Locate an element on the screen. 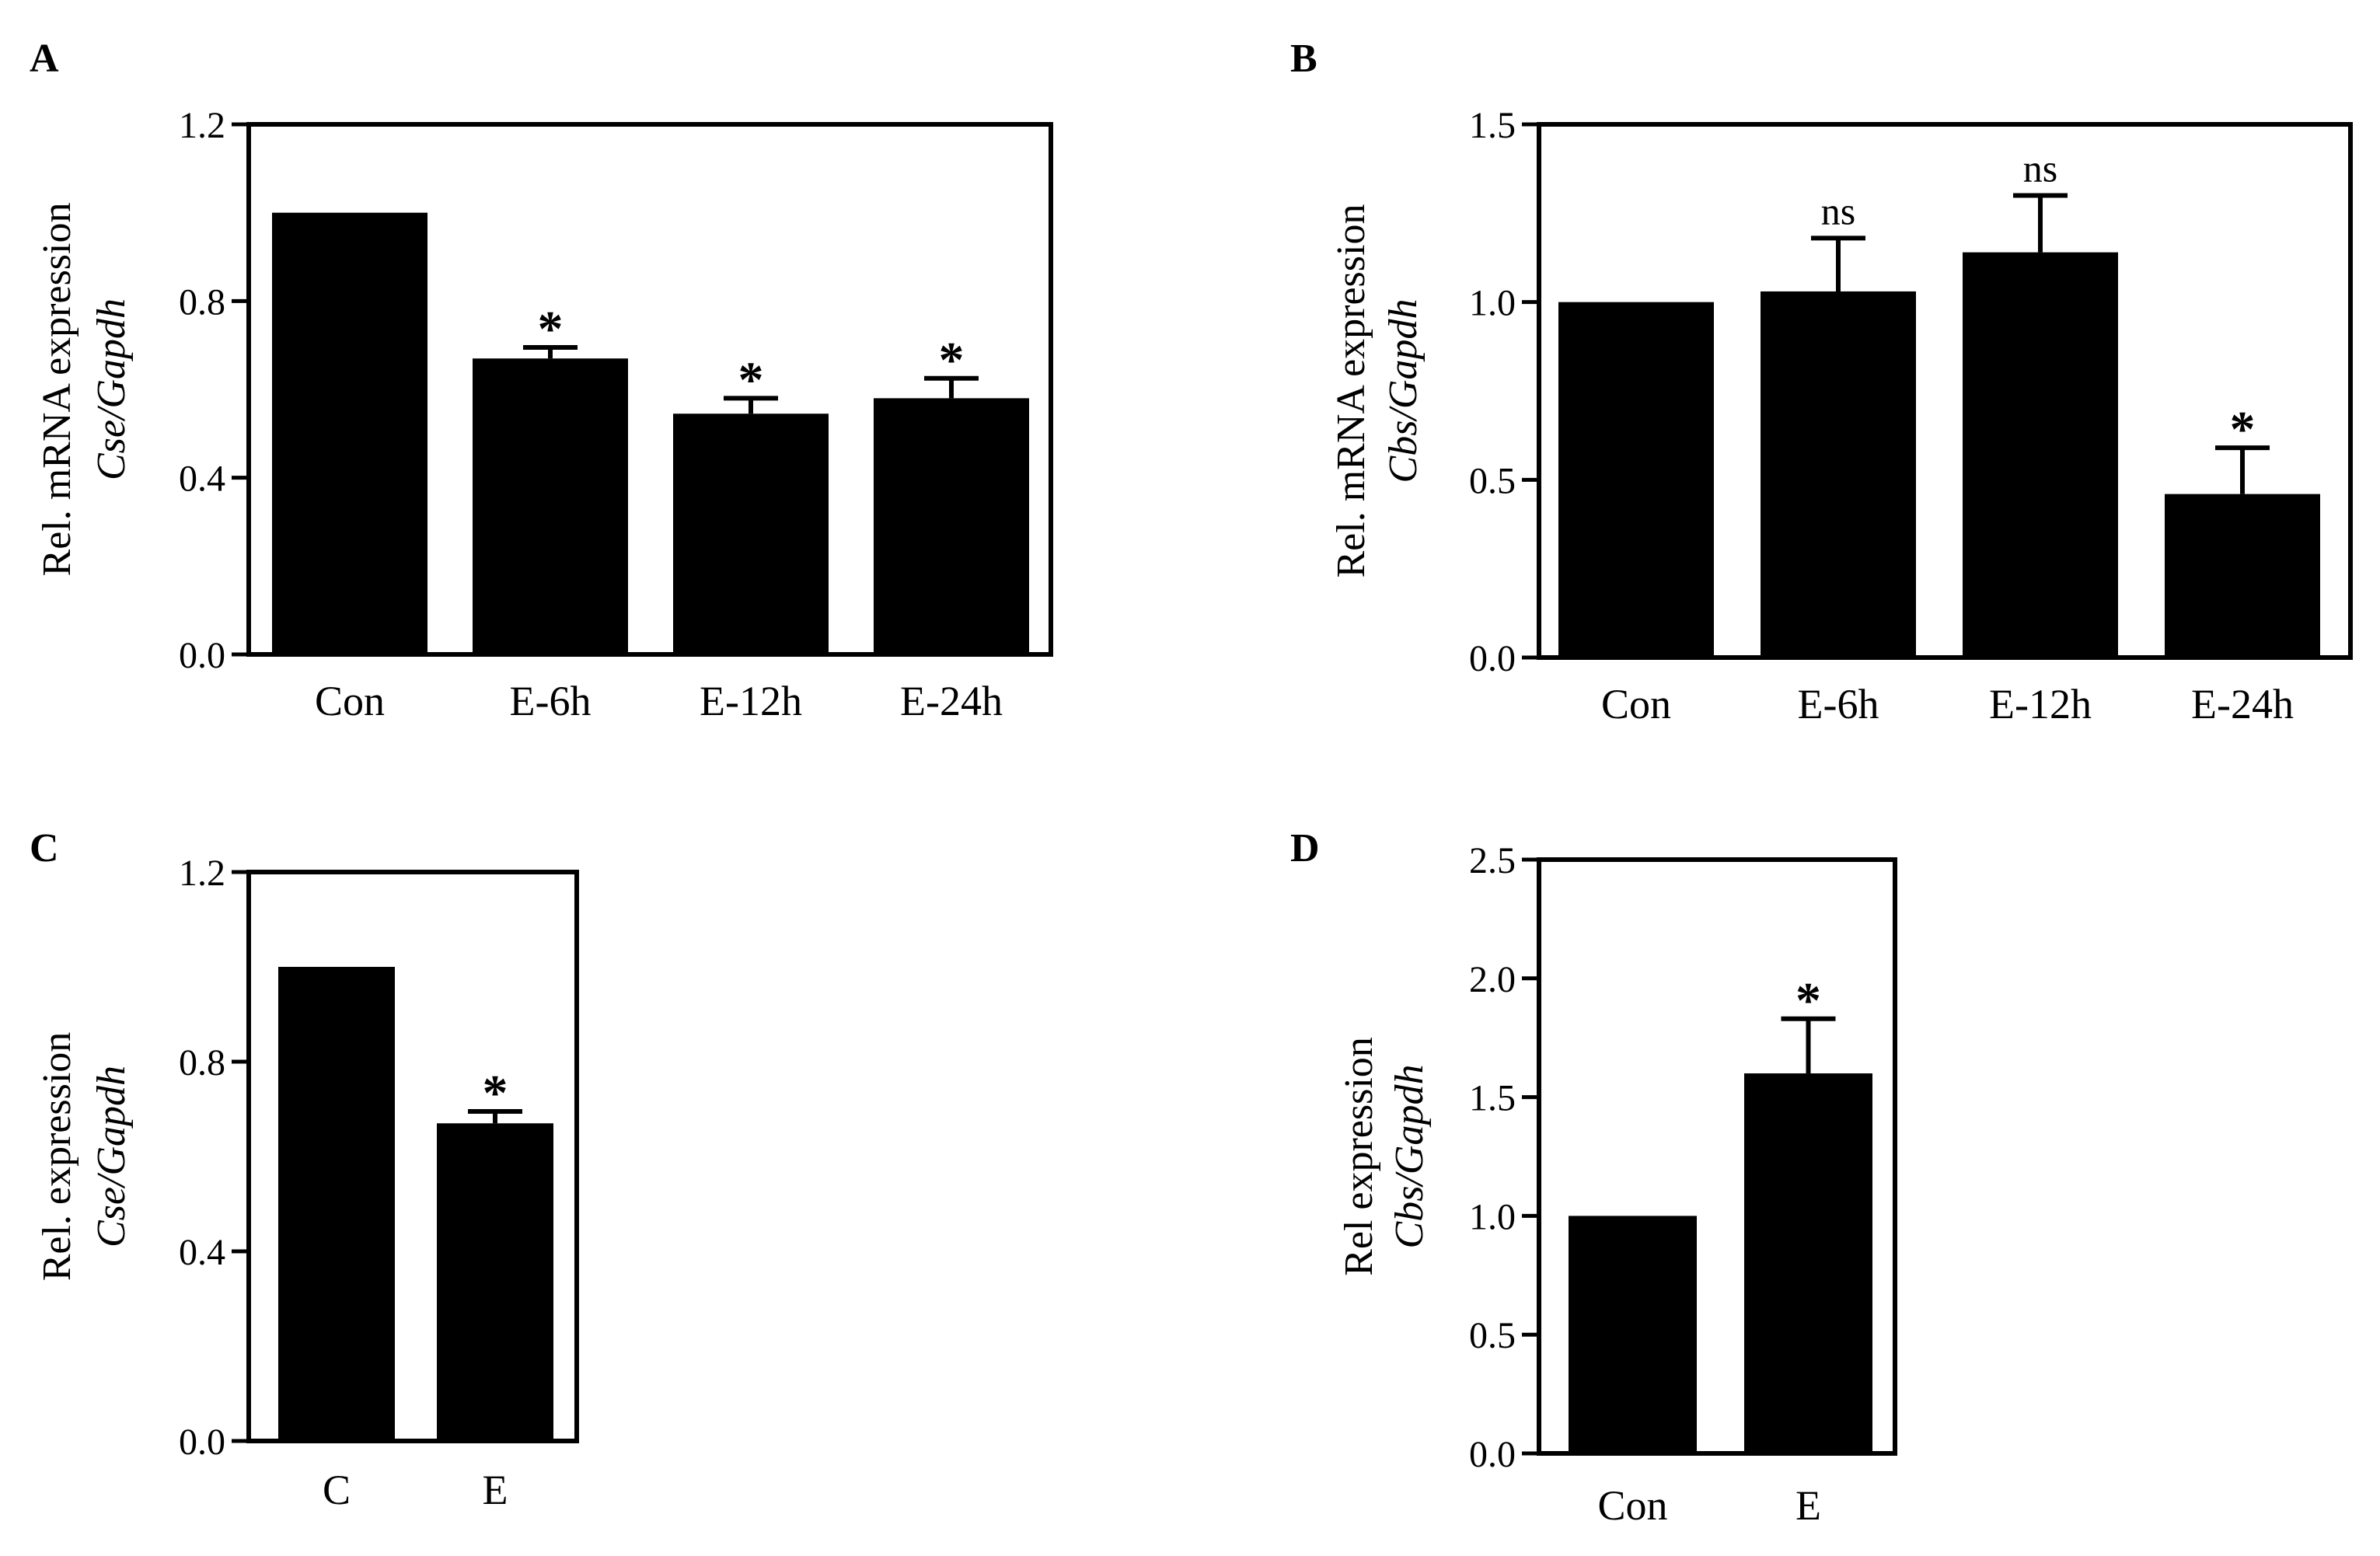 The height and width of the screenshot is (1556, 2380). panel-letter: B is located at coordinates (1303, 59).